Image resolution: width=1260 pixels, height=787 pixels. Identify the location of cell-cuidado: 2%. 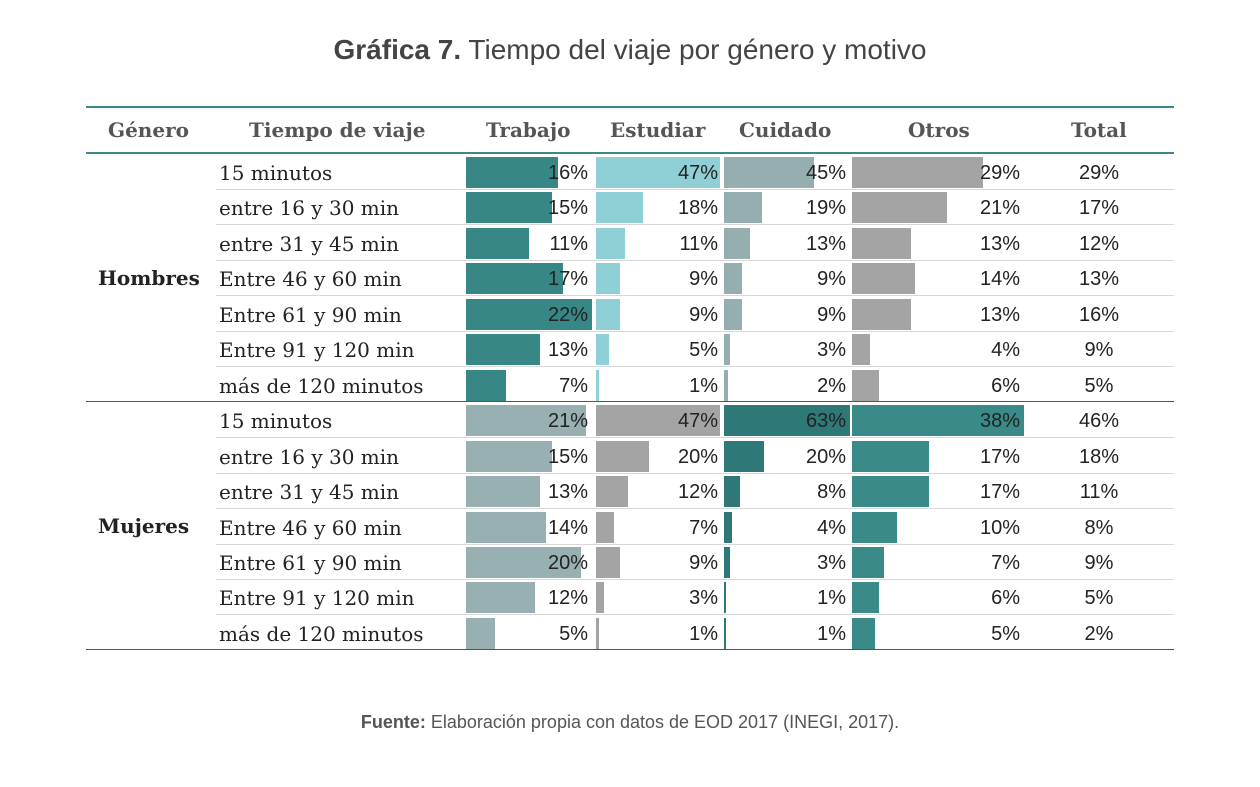
(787, 385).